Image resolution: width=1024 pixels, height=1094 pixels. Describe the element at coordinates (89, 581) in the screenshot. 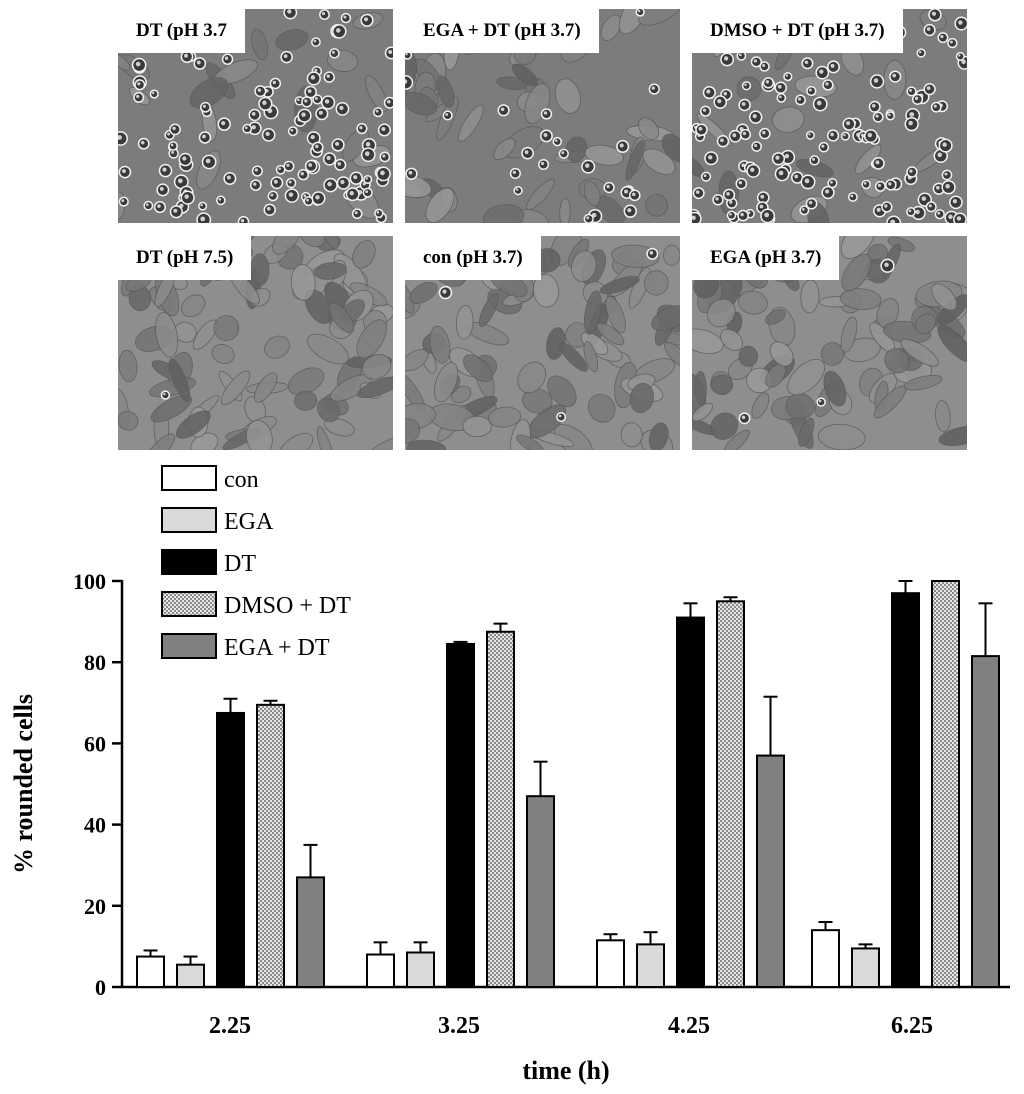

I see `y-tick-label: 100` at that location.